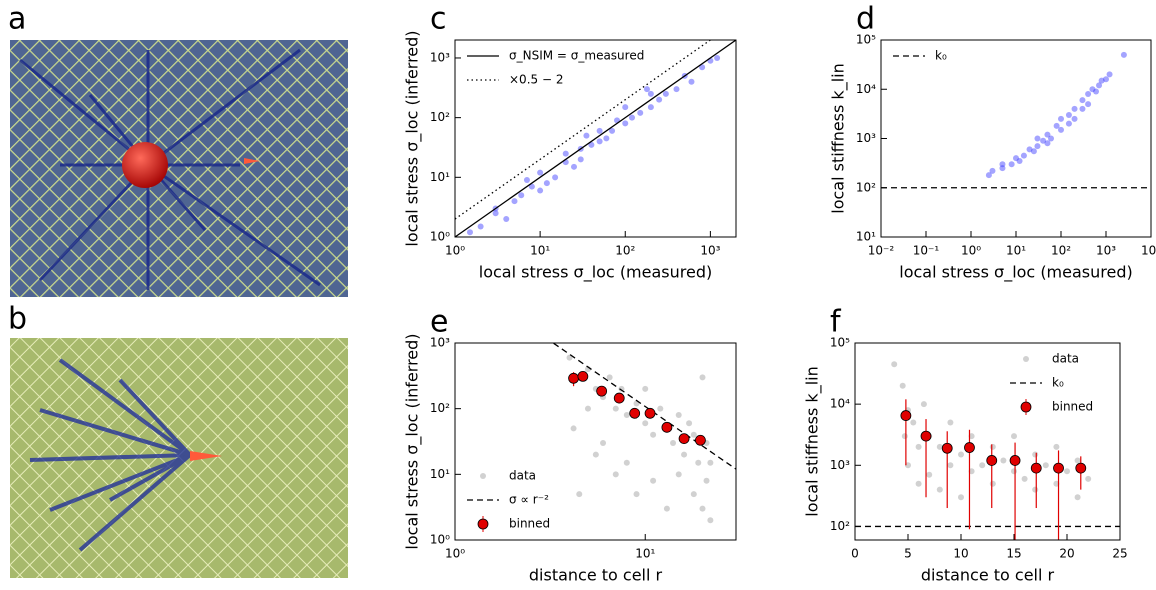 Image resolution: width=1156 pixels, height=590 pixels. What do you see at coordinates (413, 138) in the screenshot?
I see `y-axis-label: local stress σ_loc (inferred)` at bounding box center [413, 138].